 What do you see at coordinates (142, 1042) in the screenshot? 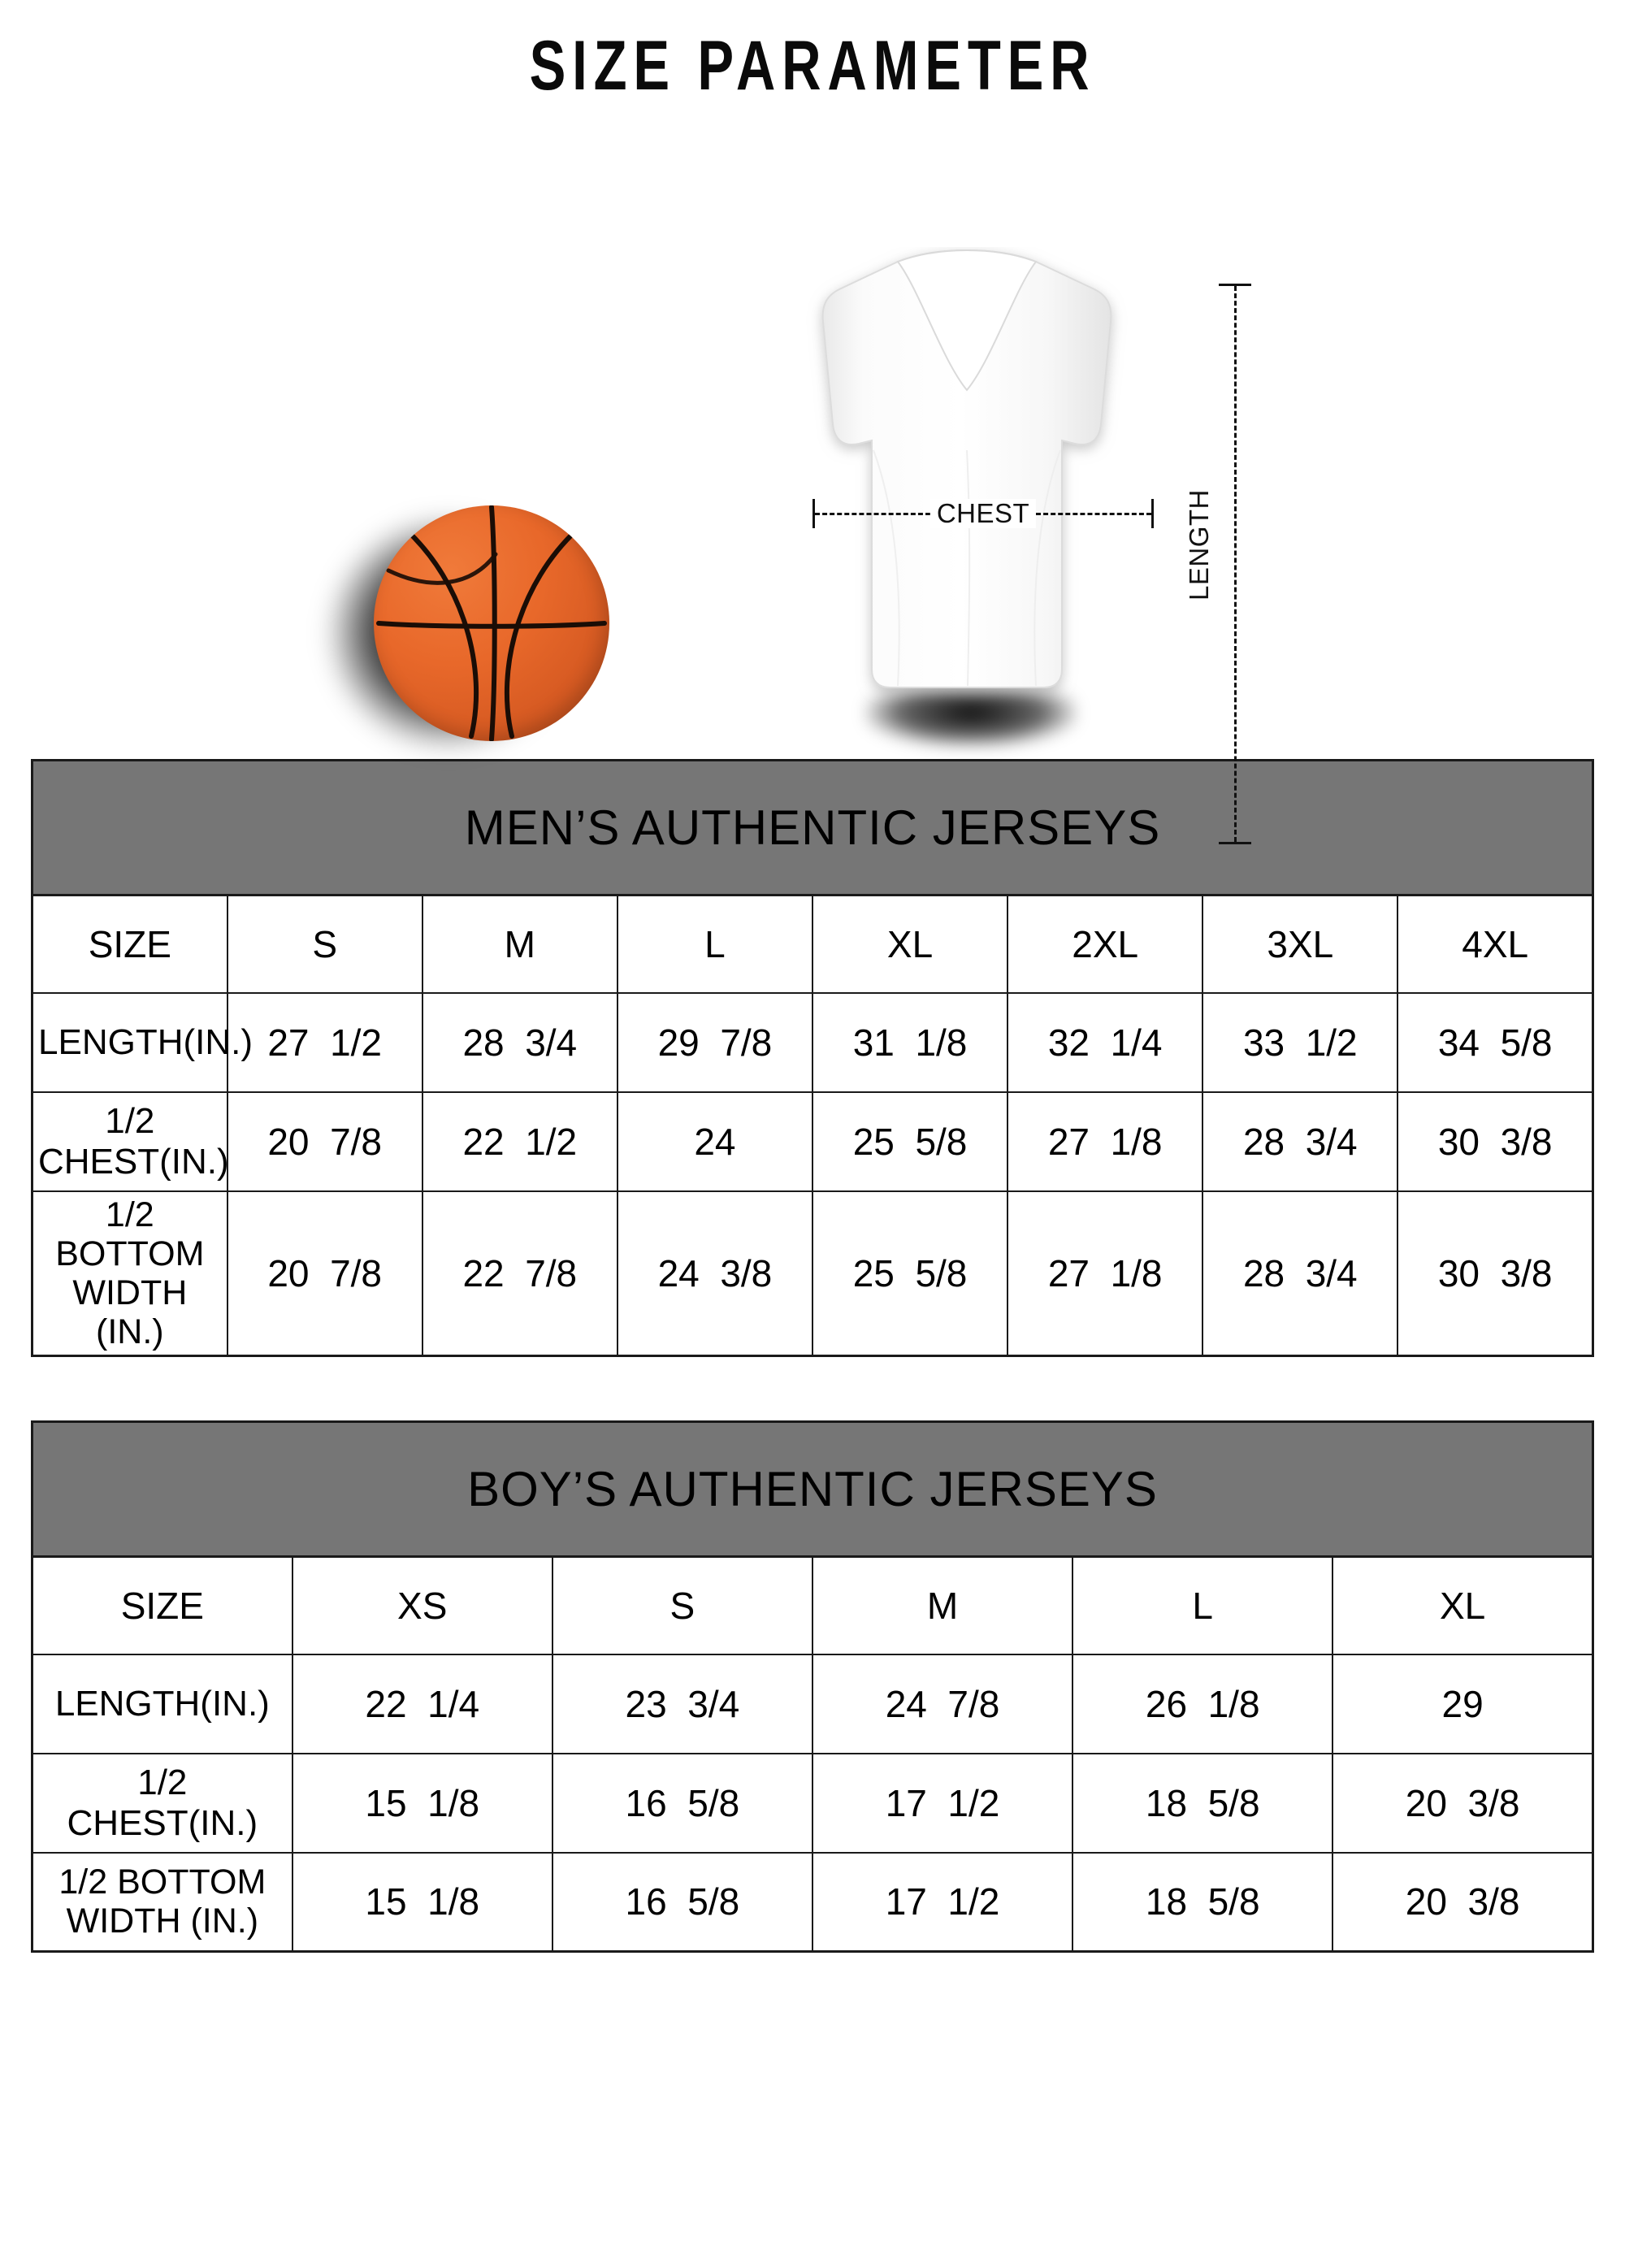
I see `row-label-length: LENGTH(IN.)` at bounding box center [142, 1042].